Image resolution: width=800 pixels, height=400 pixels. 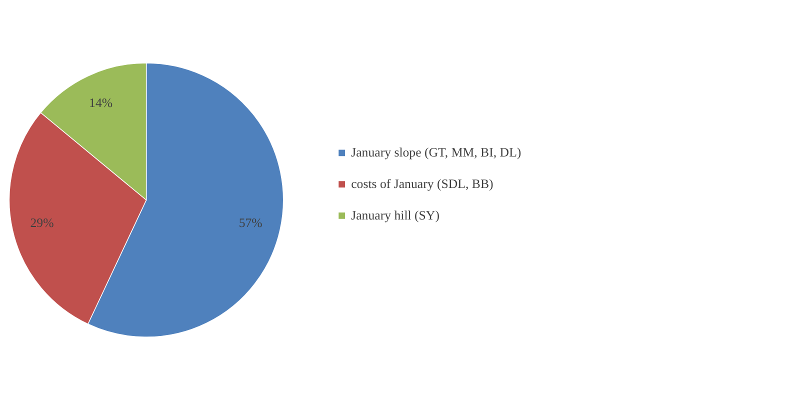 I want to click on legend-label: January slope (GT, MM, BI, DL), so click(x=436, y=152).